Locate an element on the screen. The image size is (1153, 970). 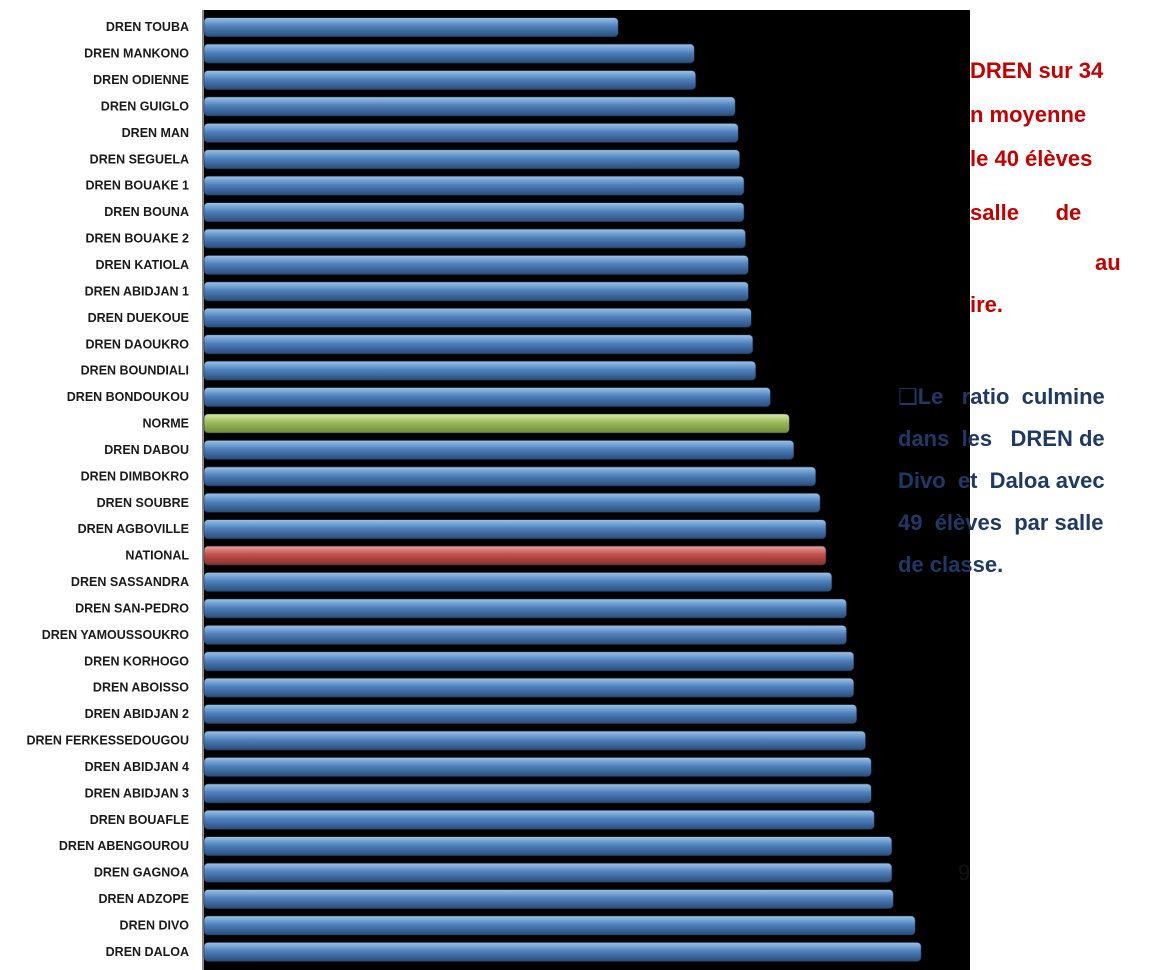
blue-line-3: Divo et Daloa avec is located at coordinates (1001, 480).